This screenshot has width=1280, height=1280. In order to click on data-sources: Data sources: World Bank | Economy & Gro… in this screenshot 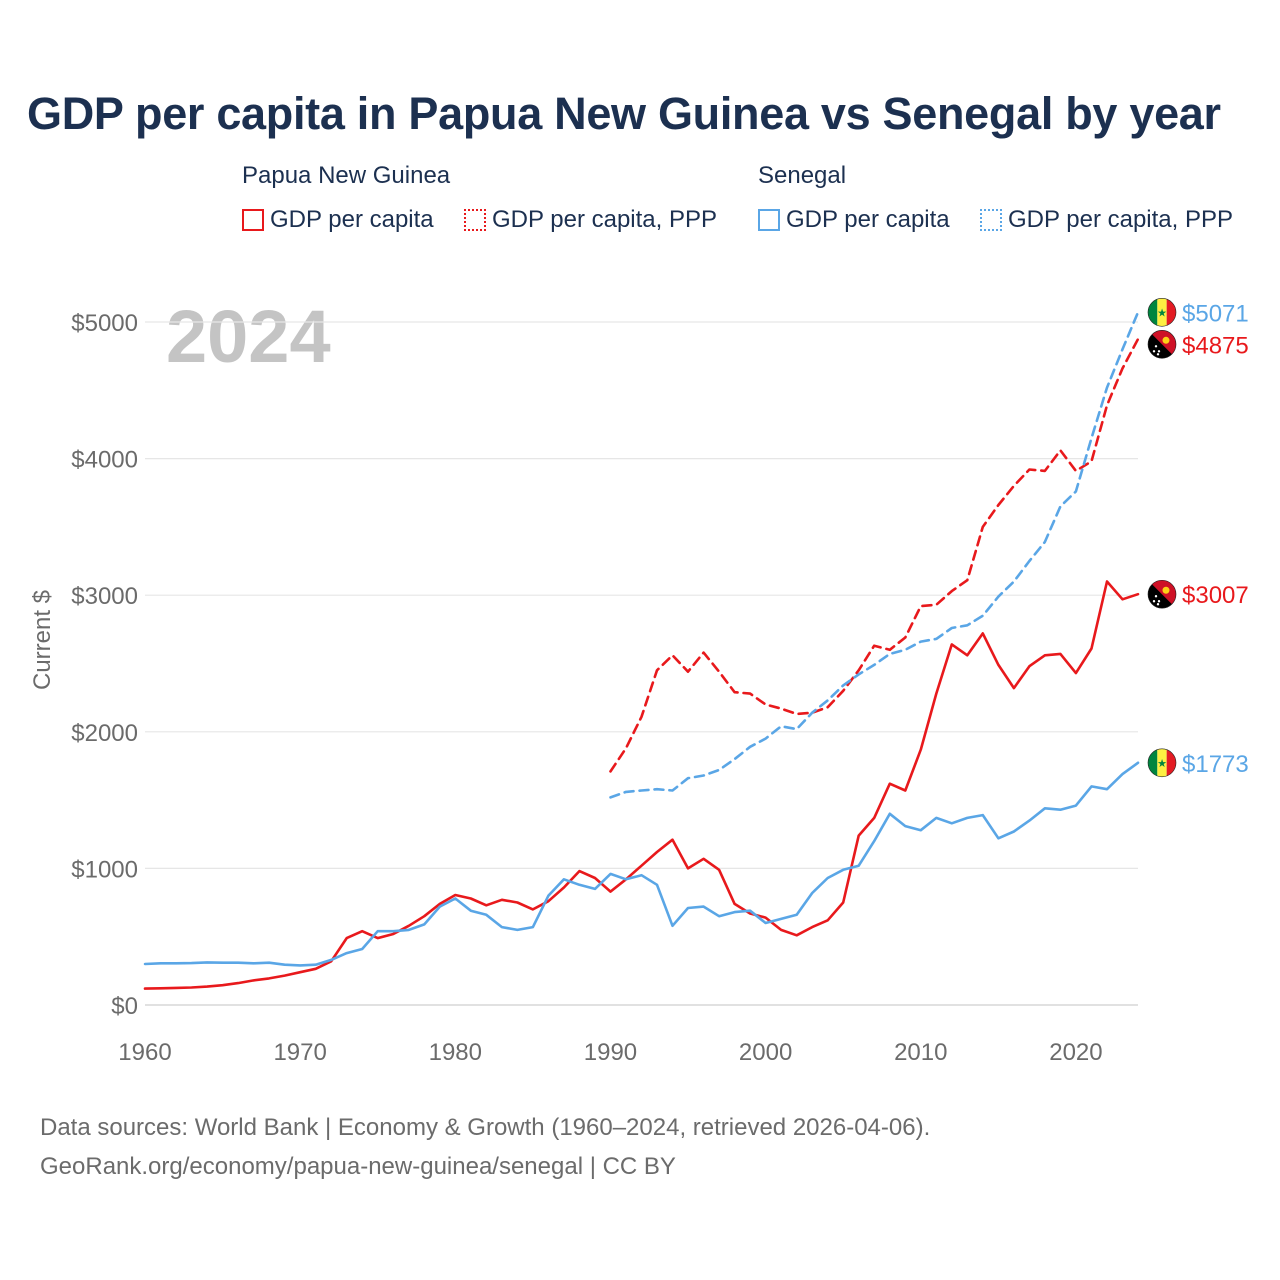, I will do `click(485, 1147)`.